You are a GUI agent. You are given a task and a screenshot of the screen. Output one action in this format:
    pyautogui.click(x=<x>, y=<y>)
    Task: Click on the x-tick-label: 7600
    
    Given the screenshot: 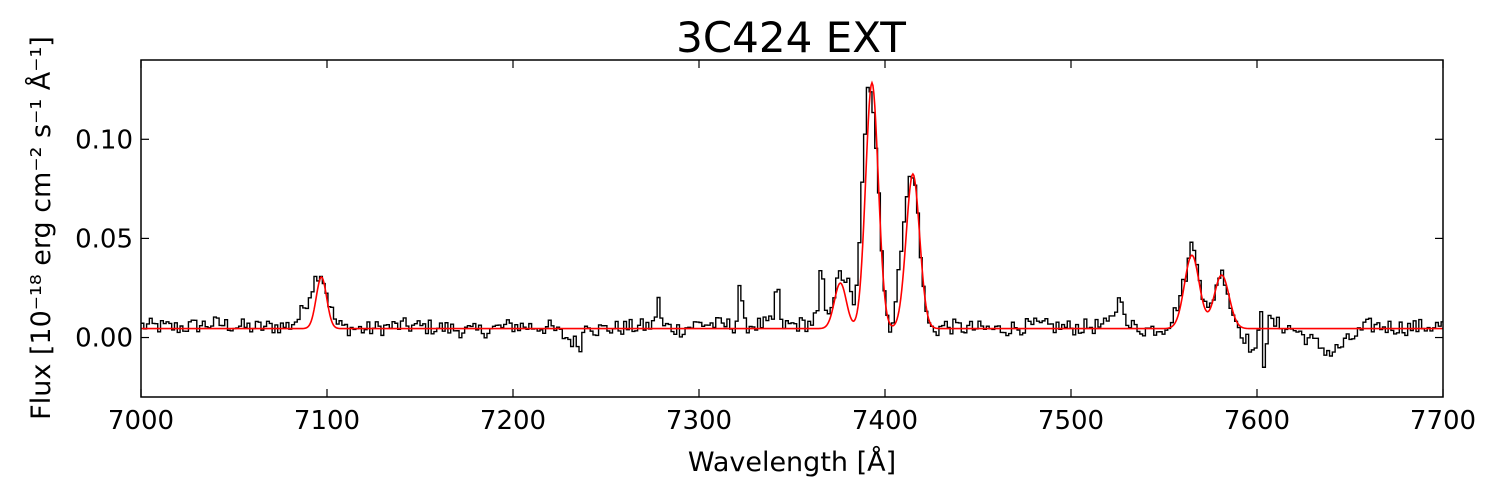 What is the action you would take?
    pyautogui.click(x=1257, y=421)
    